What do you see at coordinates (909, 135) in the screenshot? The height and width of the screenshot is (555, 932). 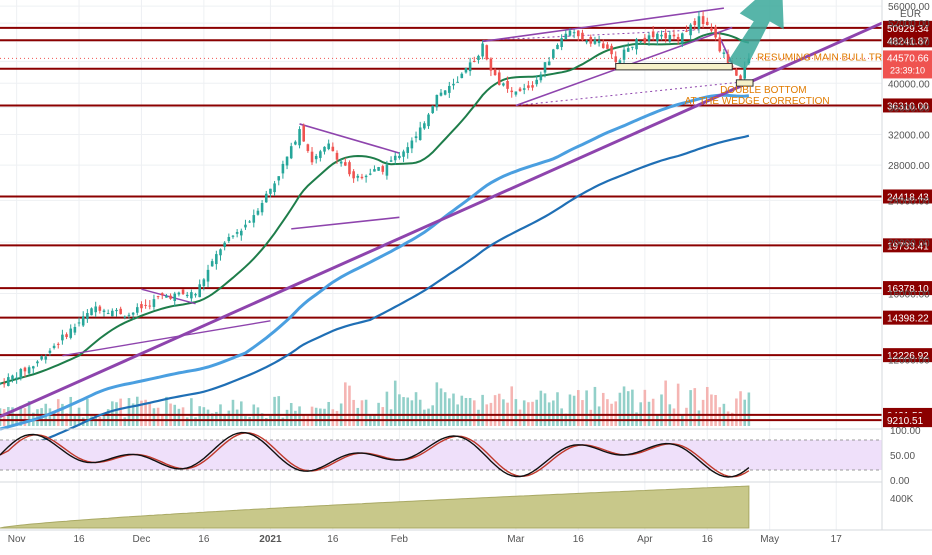 I see `price-tick-label: 32000.00` at bounding box center [909, 135].